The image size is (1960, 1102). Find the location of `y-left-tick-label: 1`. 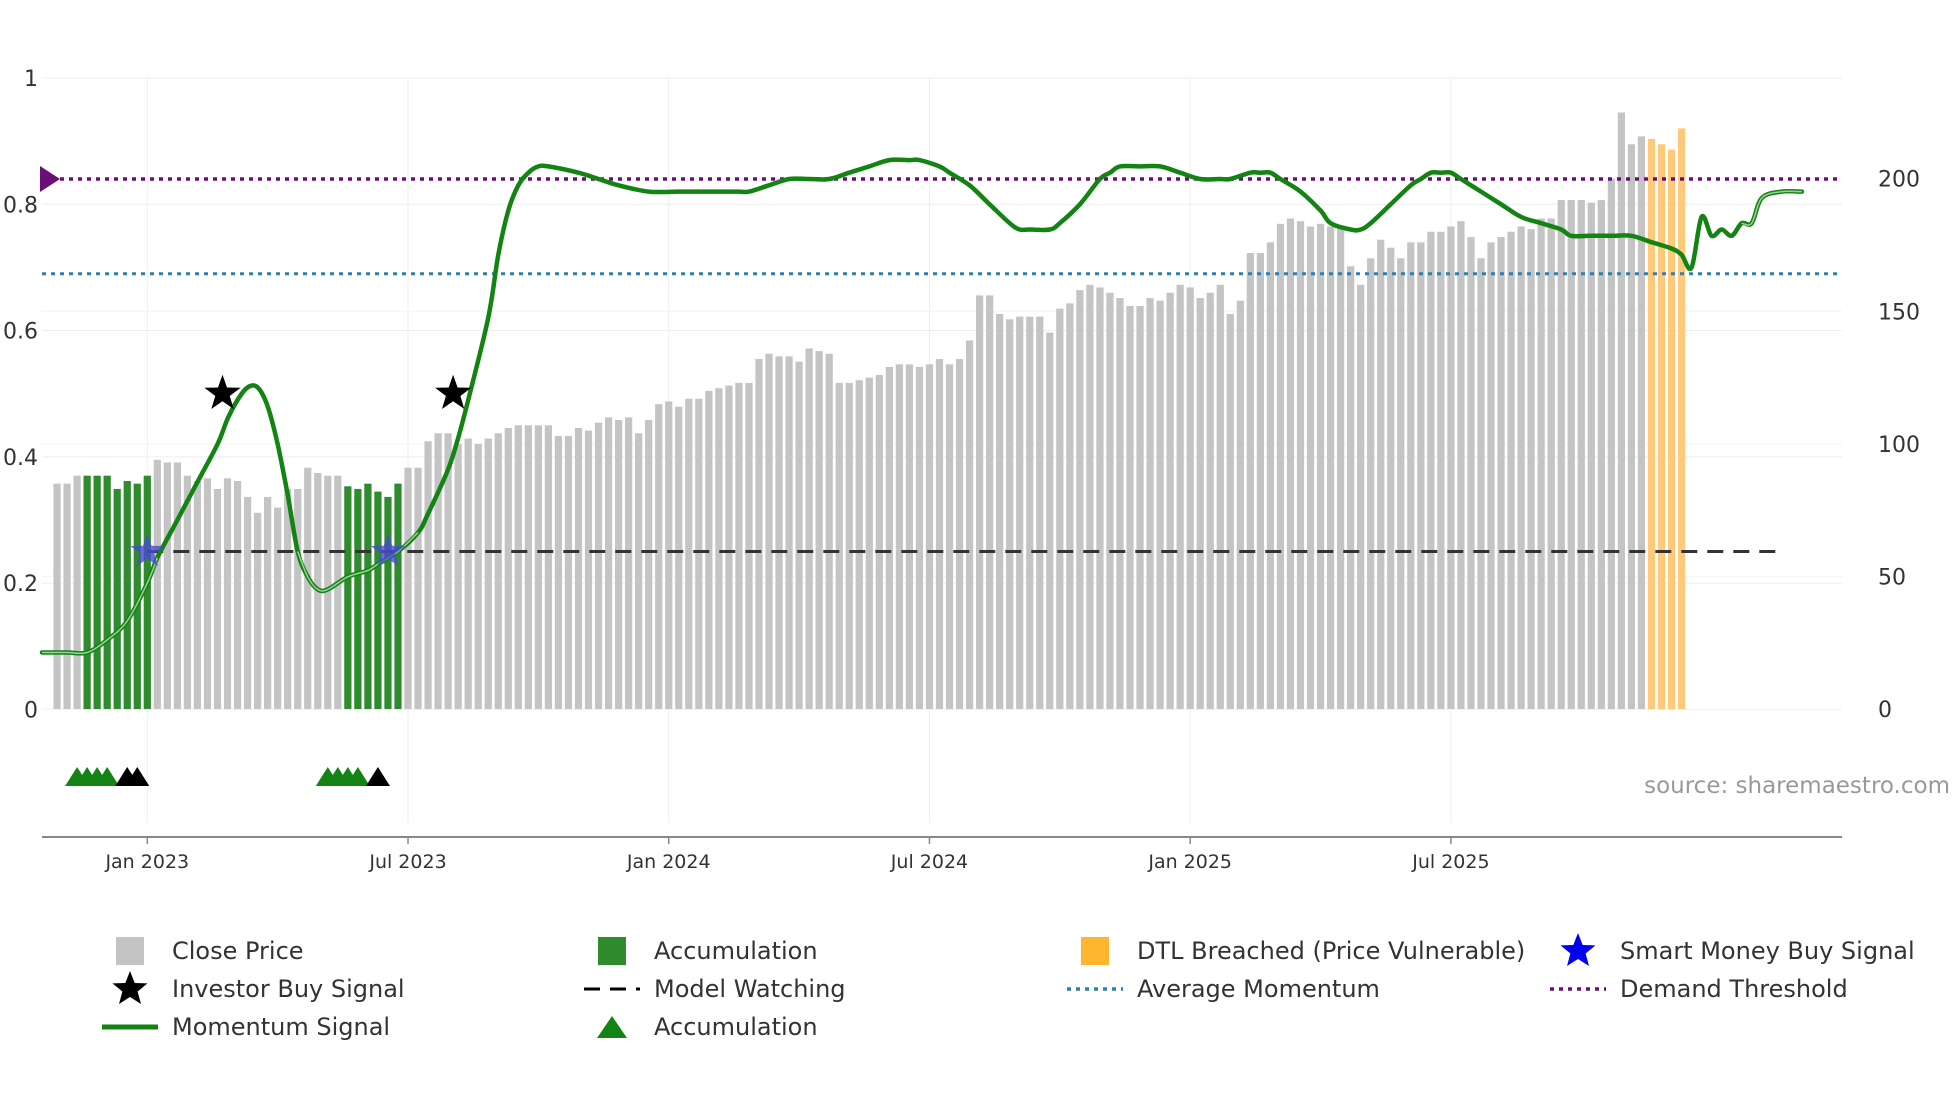

y-left-tick-label: 1 is located at coordinates (31, 79).